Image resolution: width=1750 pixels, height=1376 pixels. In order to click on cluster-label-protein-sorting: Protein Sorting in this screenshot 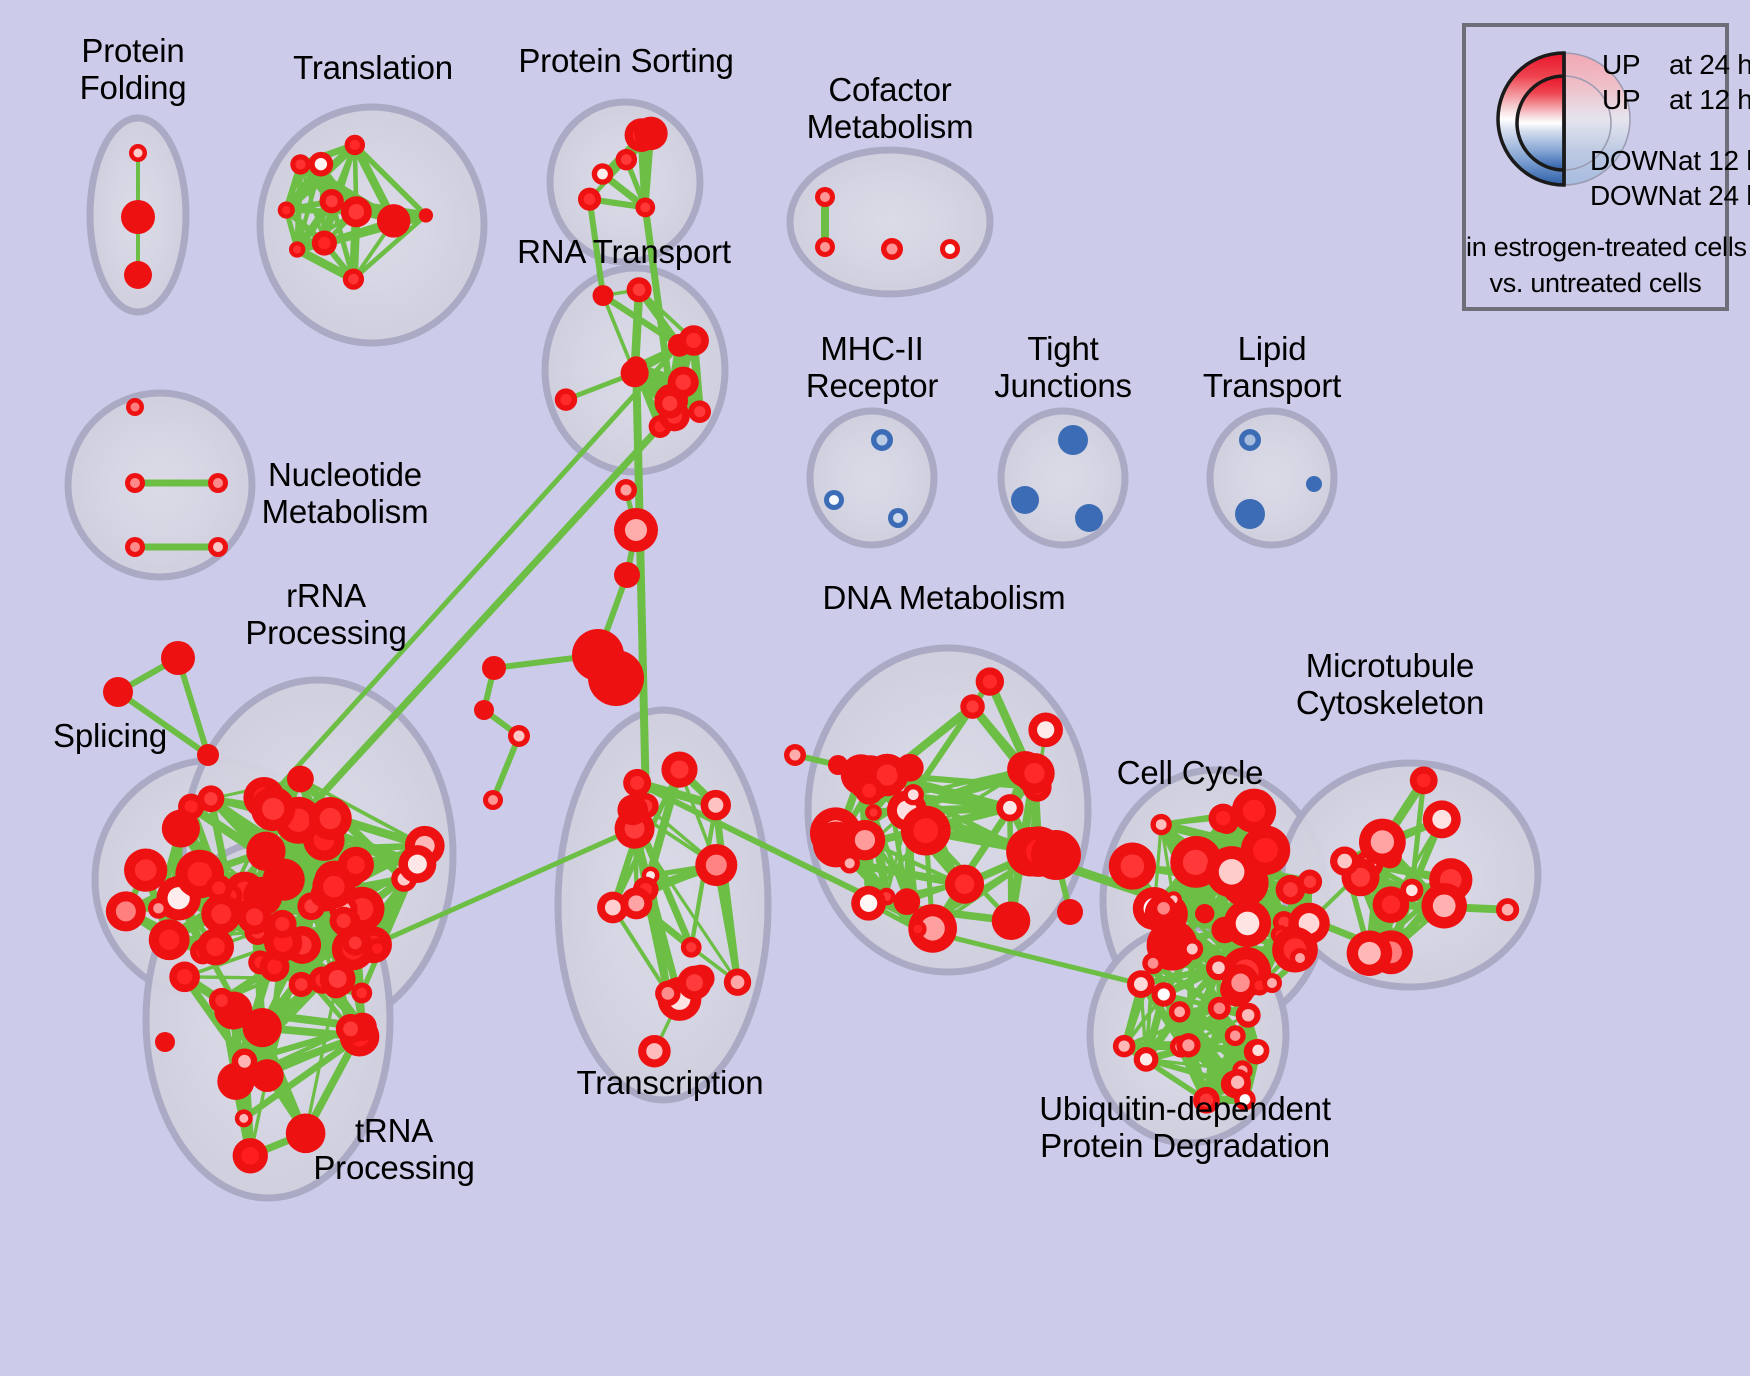, I will do `click(626, 60)`.